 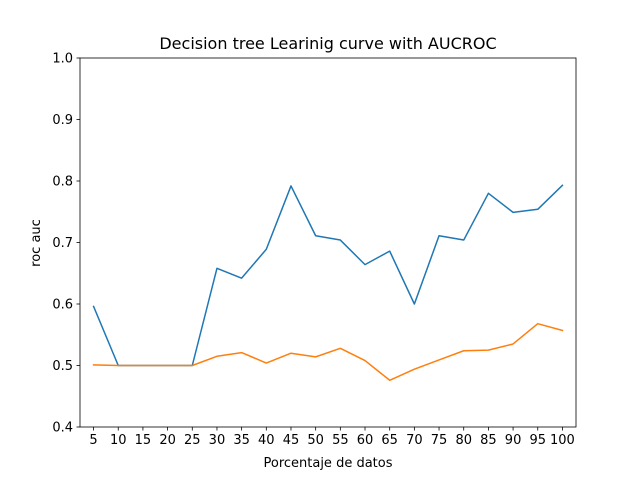 What do you see at coordinates (62, 428) in the screenshot?
I see `y-tick-label: 0.4` at bounding box center [62, 428].